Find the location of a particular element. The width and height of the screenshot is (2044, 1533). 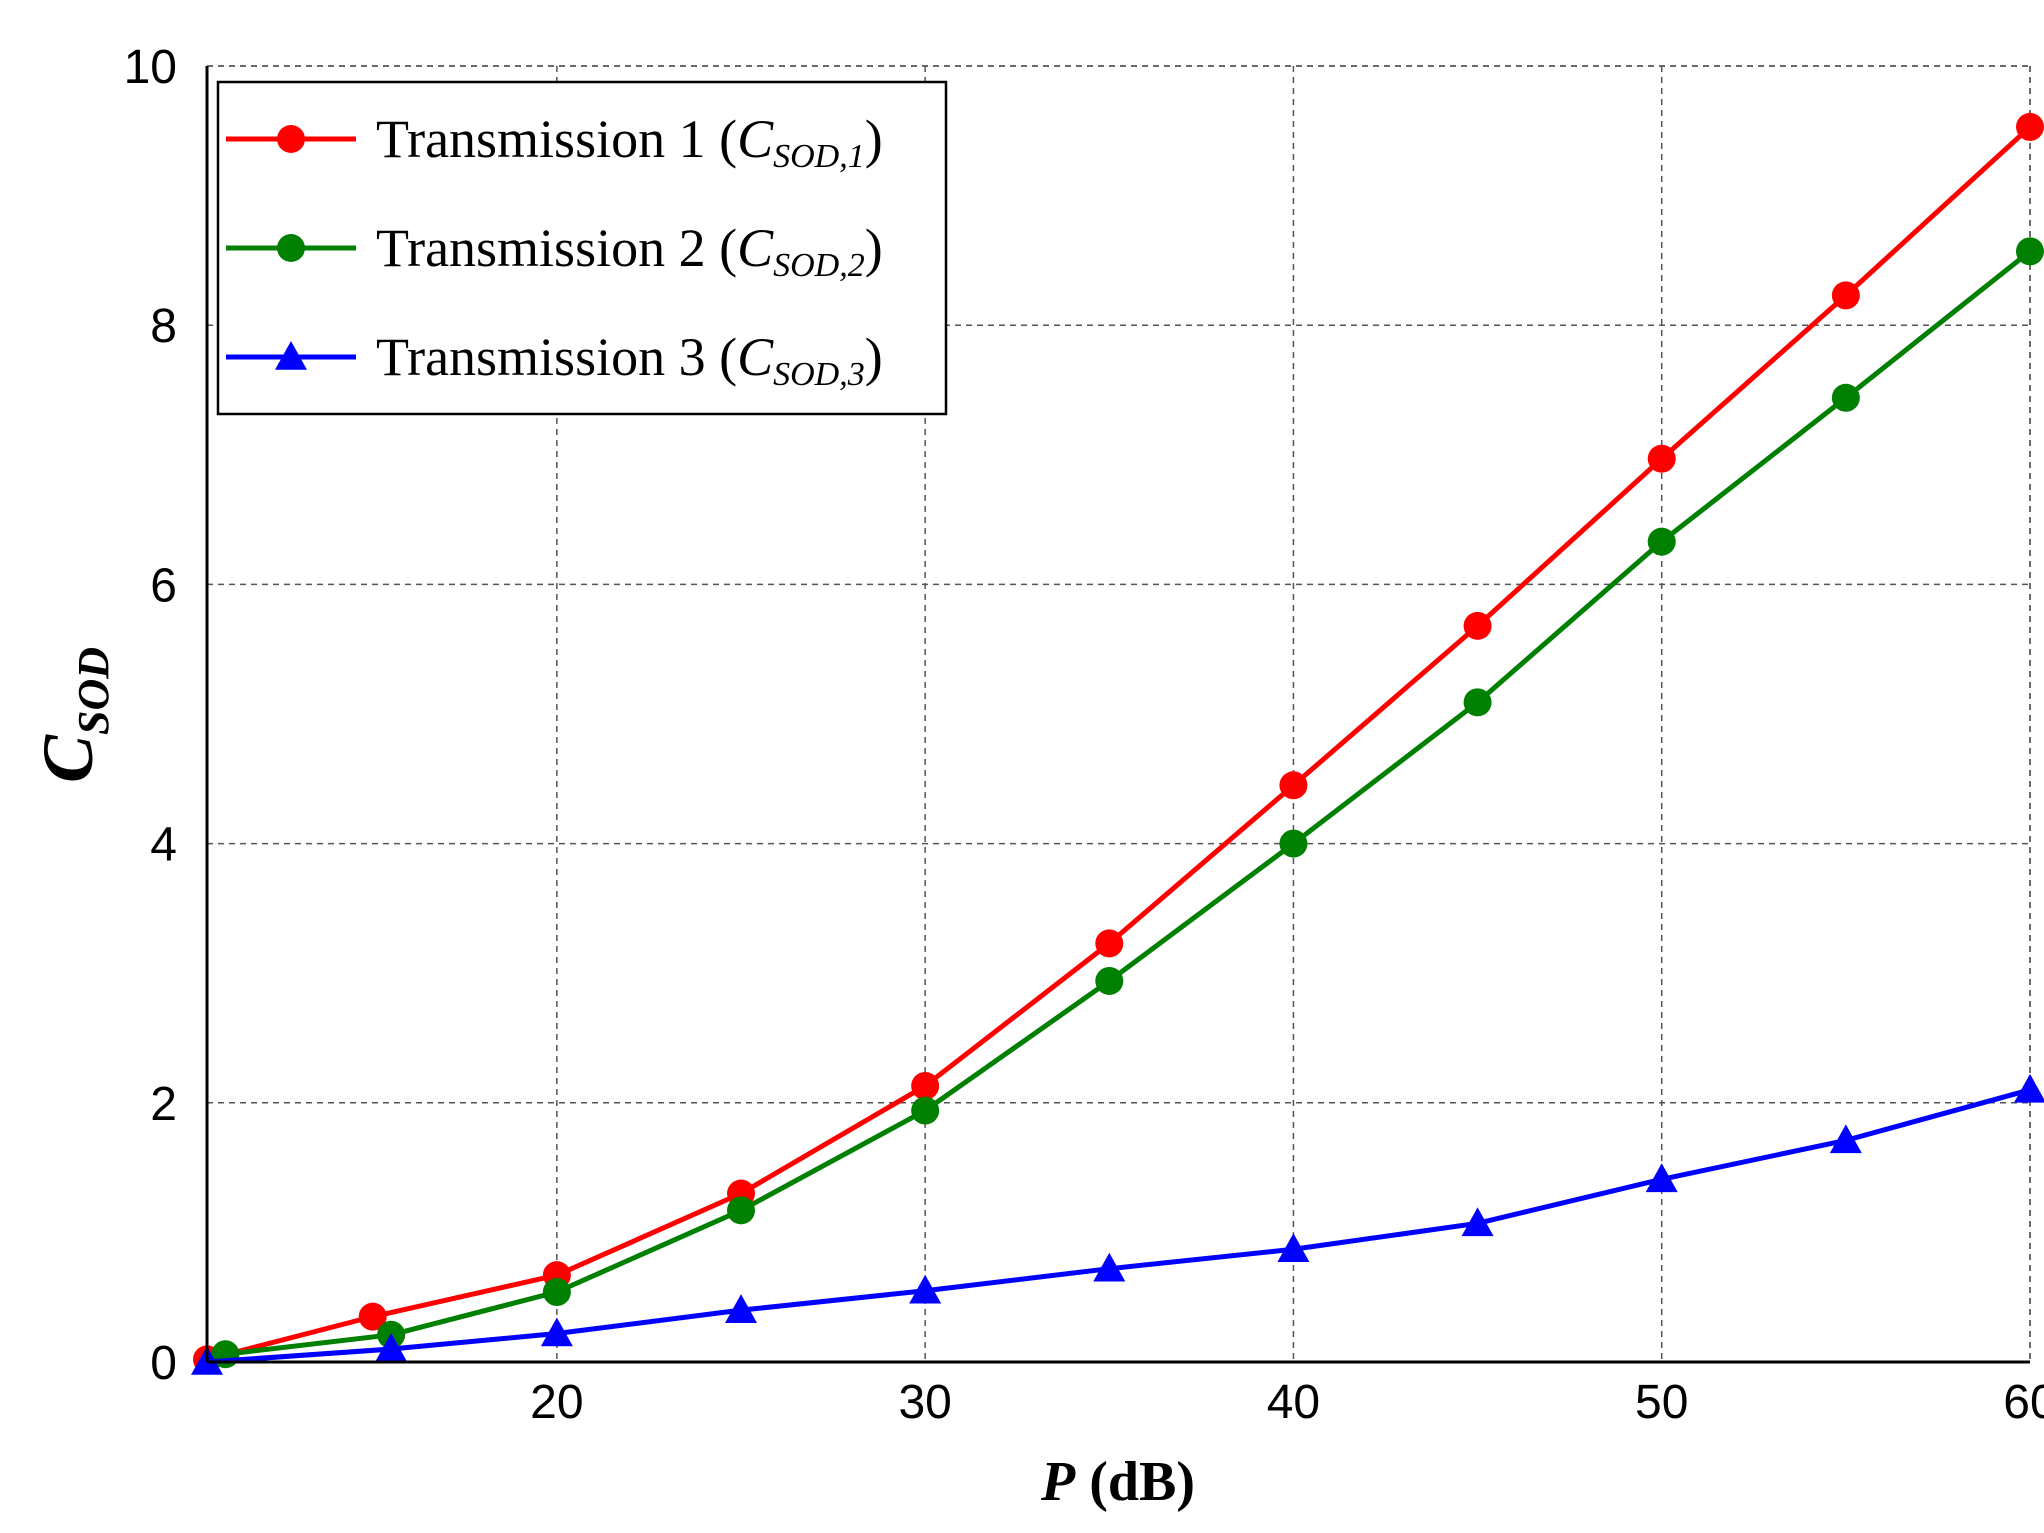

y-axis-title: CSOD is located at coordinates (73, 715).